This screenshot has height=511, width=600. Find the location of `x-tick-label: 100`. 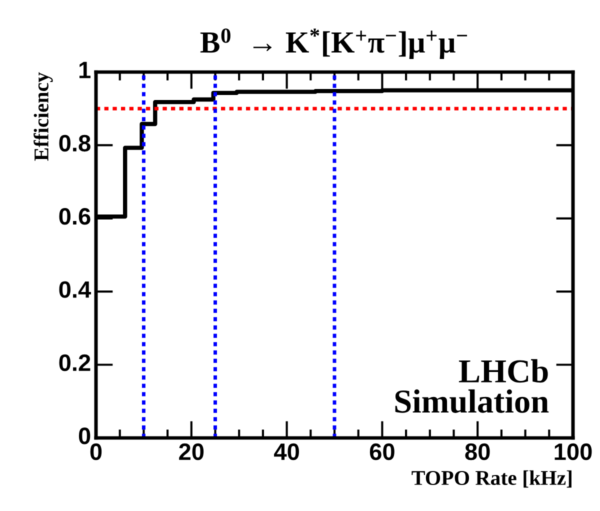

x-tick-label: 100 is located at coordinates (573, 451).